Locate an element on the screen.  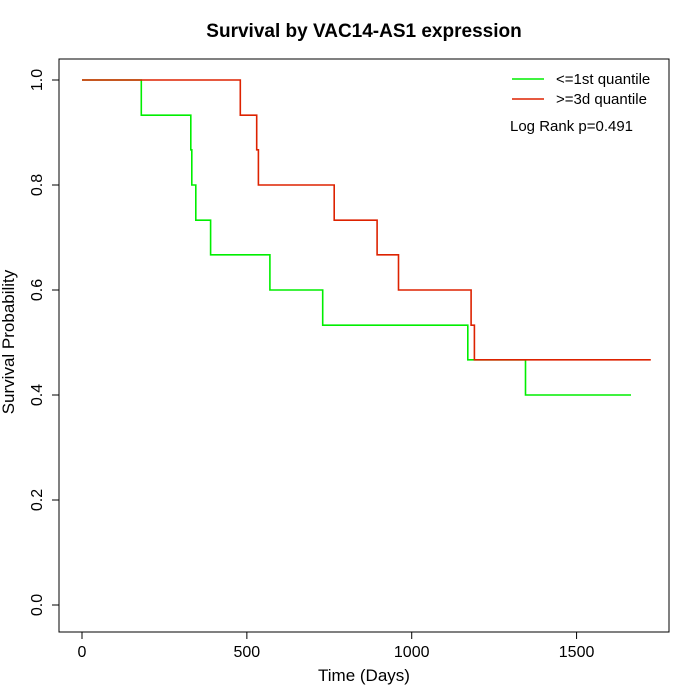
y-tick-label: 0.6 is located at coordinates (37, 290).